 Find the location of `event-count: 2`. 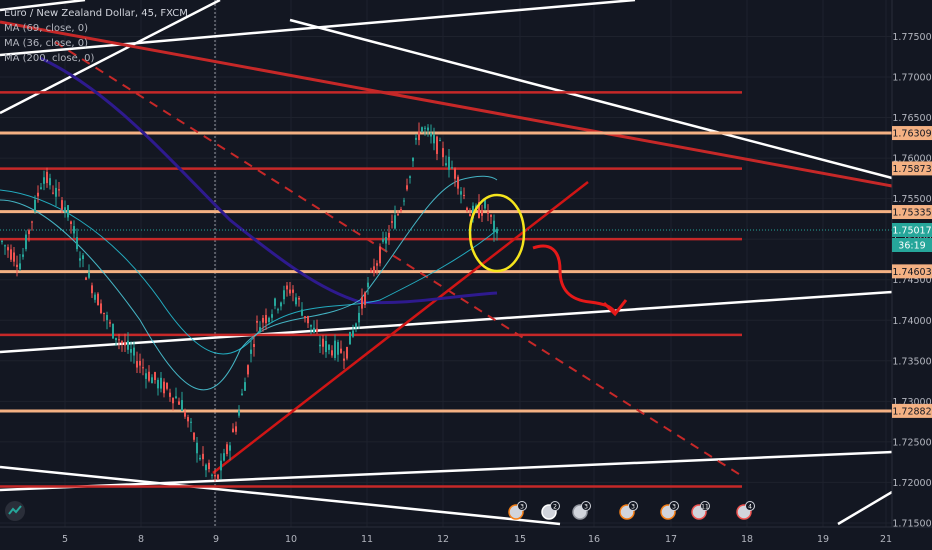

event-count: 2 is located at coordinates (555, 507).